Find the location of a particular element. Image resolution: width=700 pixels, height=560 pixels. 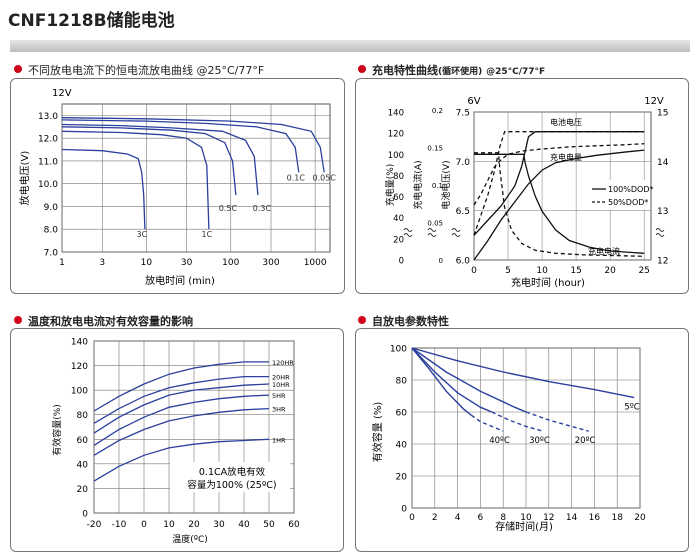

section-heading-discharge: 不同放电电流下的恒电流放电曲线 @25°C/77°F is located at coordinates (139, 70).